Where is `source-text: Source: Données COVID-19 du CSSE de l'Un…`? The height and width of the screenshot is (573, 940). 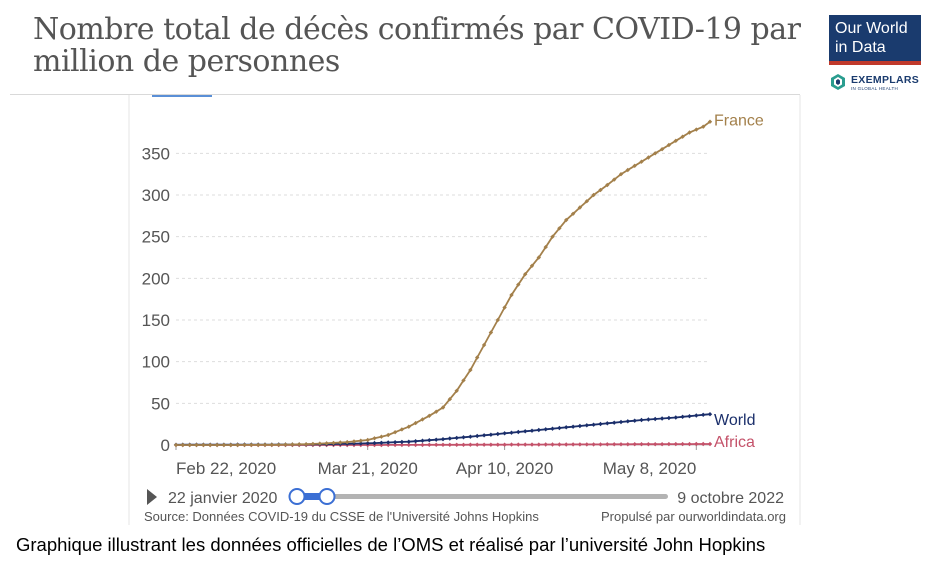
source-text: Source: Données COVID-19 du CSSE de l'Un… is located at coordinates (341, 516).